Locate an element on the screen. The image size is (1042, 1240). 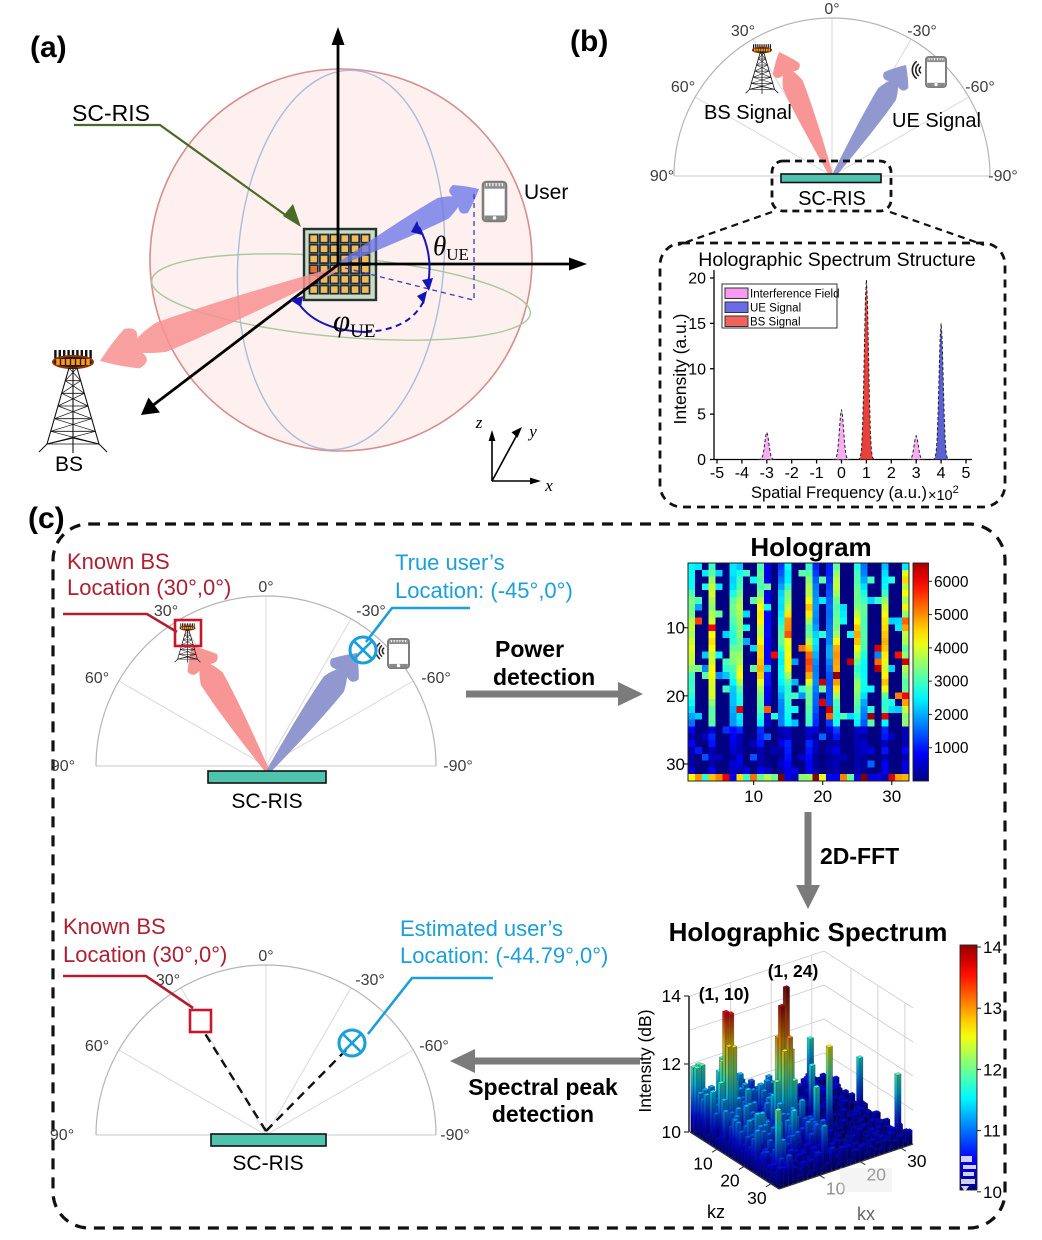
svg-text: Spectral peak is located at coordinates (543, 1087).